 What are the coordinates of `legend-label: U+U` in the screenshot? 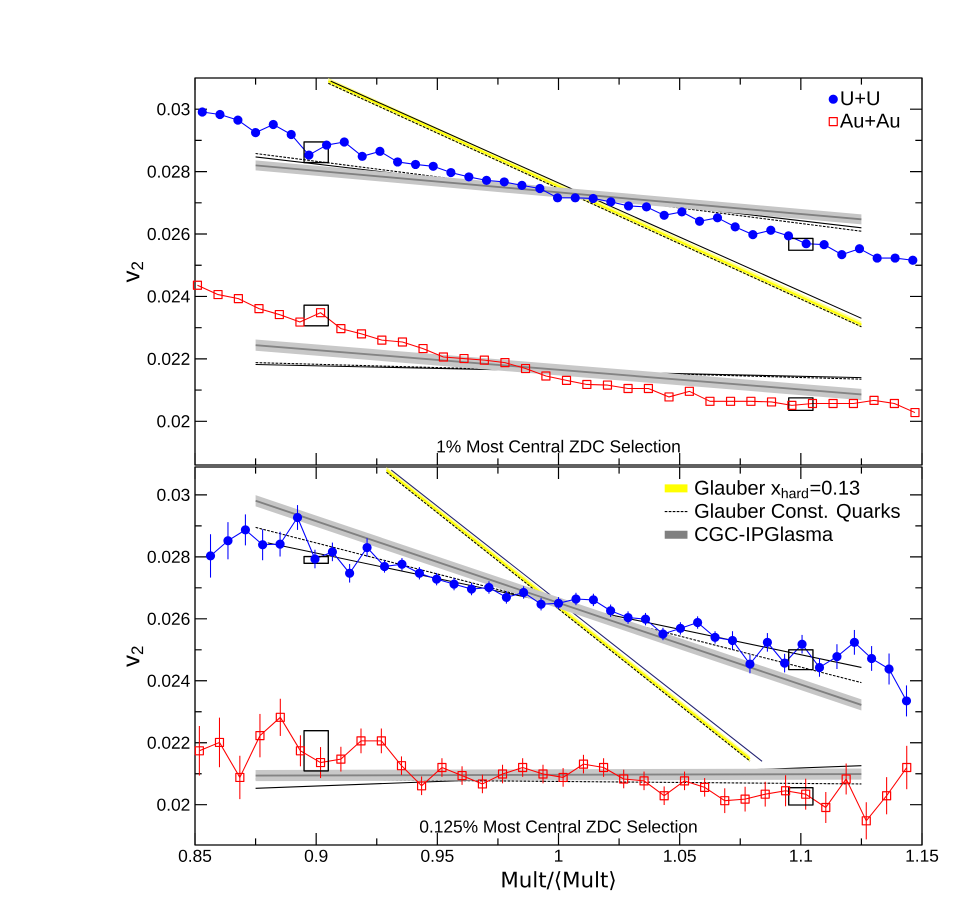 It's located at (860, 98).